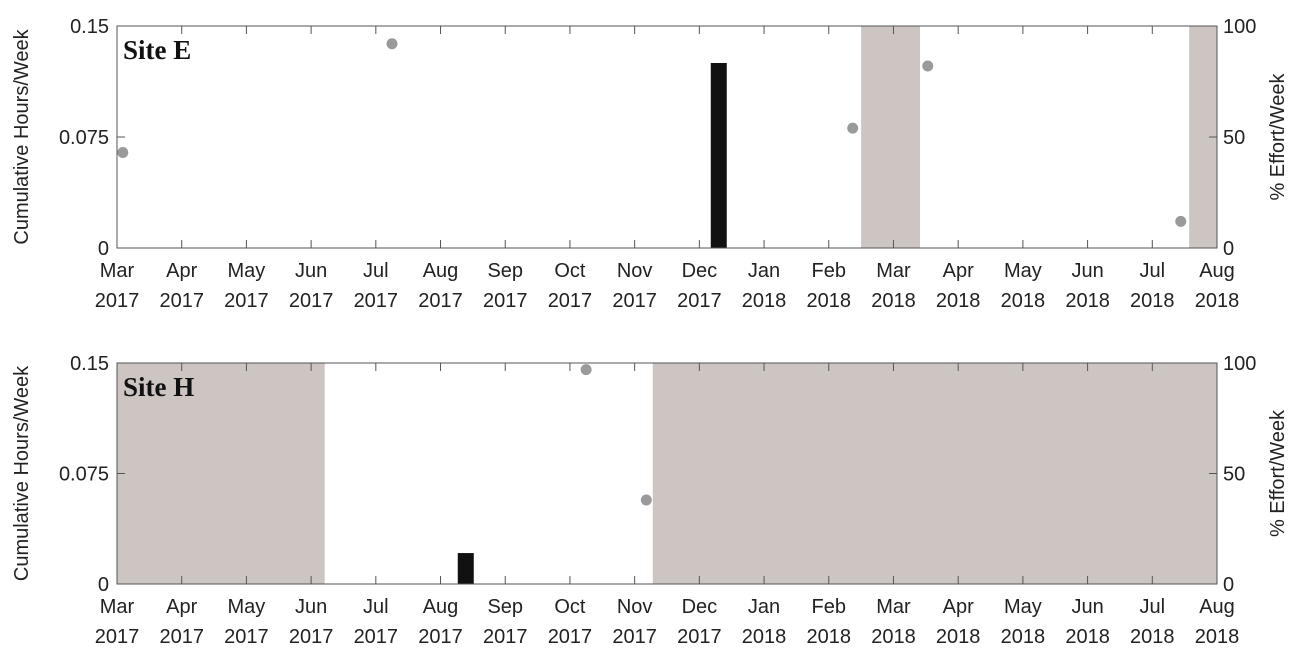 This screenshot has height=649, width=1291. What do you see at coordinates (570, 271) in the screenshot?
I see `x-tick-label-line: Oct` at bounding box center [570, 271].